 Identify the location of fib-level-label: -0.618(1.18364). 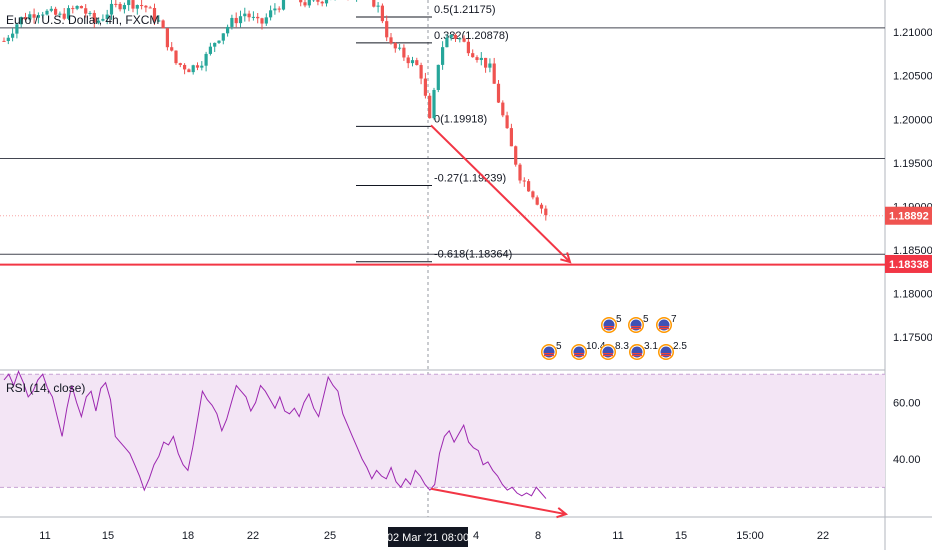
(473, 255).